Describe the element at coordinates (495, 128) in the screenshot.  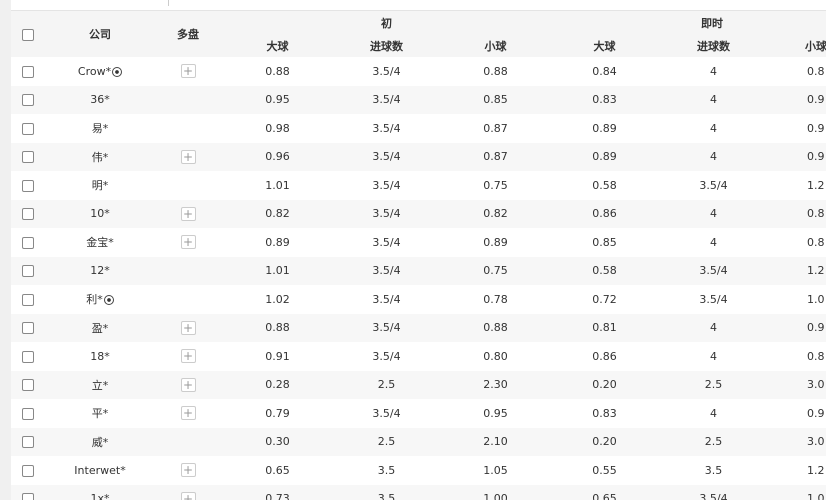
I see `initial-under: 0.87` at that location.